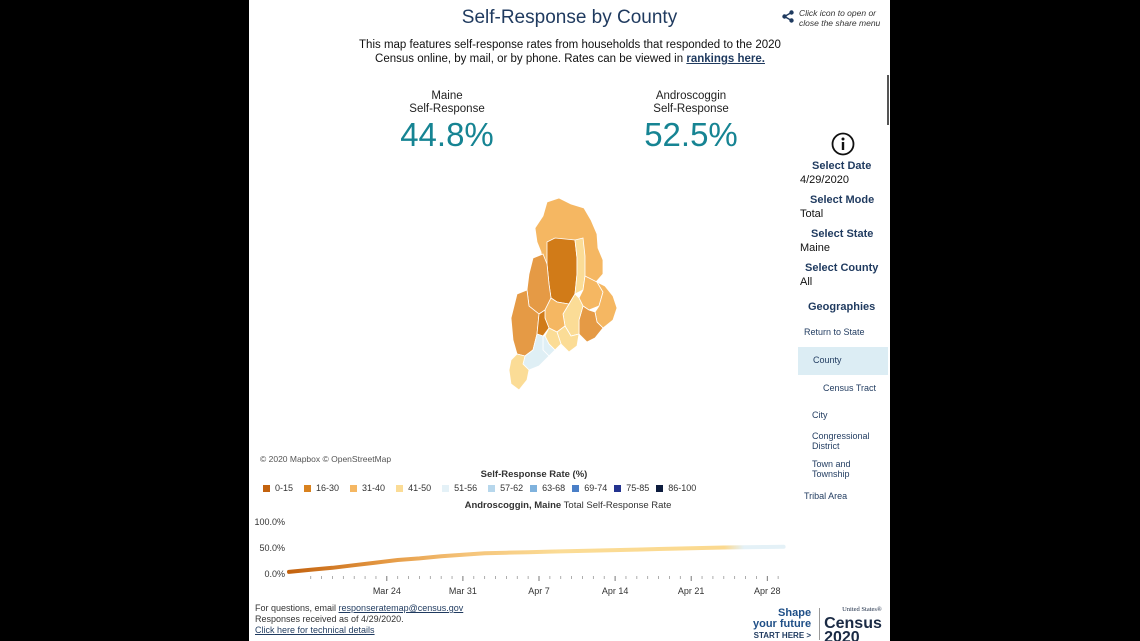 The height and width of the screenshot is (641, 1140). Describe the element at coordinates (616, 505) in the screenshot. I see `chart-title-rest: Total Self-Response Rate` at that location.